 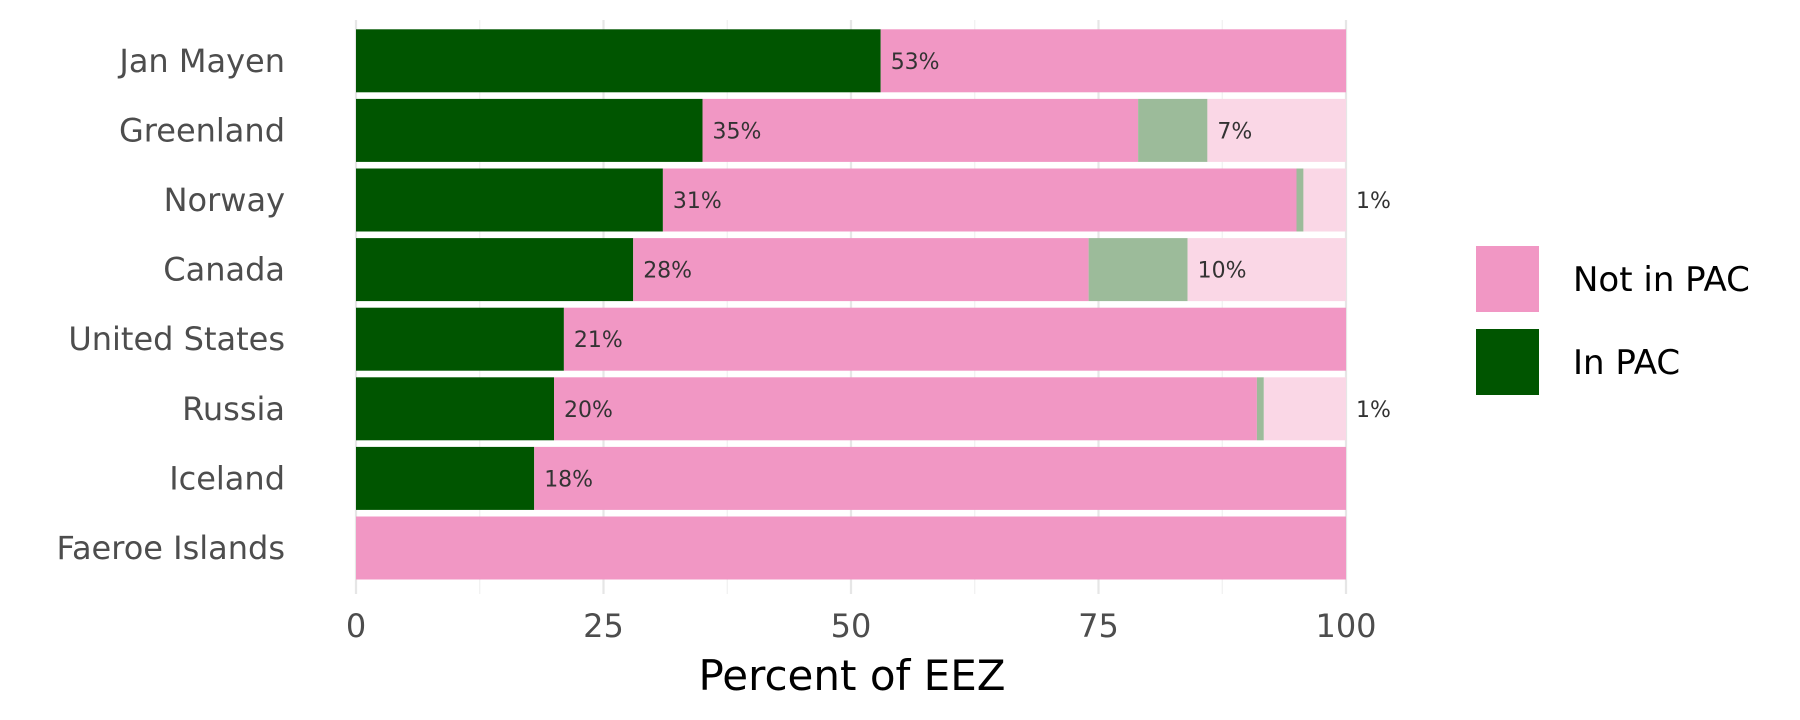 I want to click on category-label: Greenland, so click(x=202, y=130).